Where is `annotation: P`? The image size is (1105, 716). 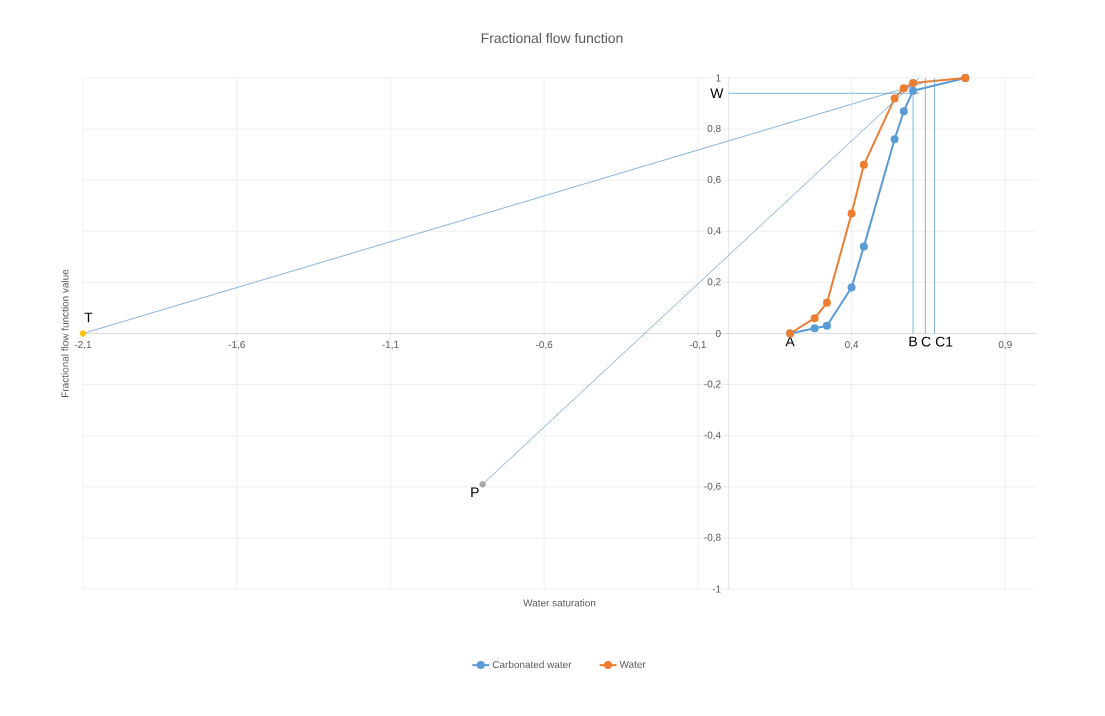
annotation: P is located at coordinates (475, 492).